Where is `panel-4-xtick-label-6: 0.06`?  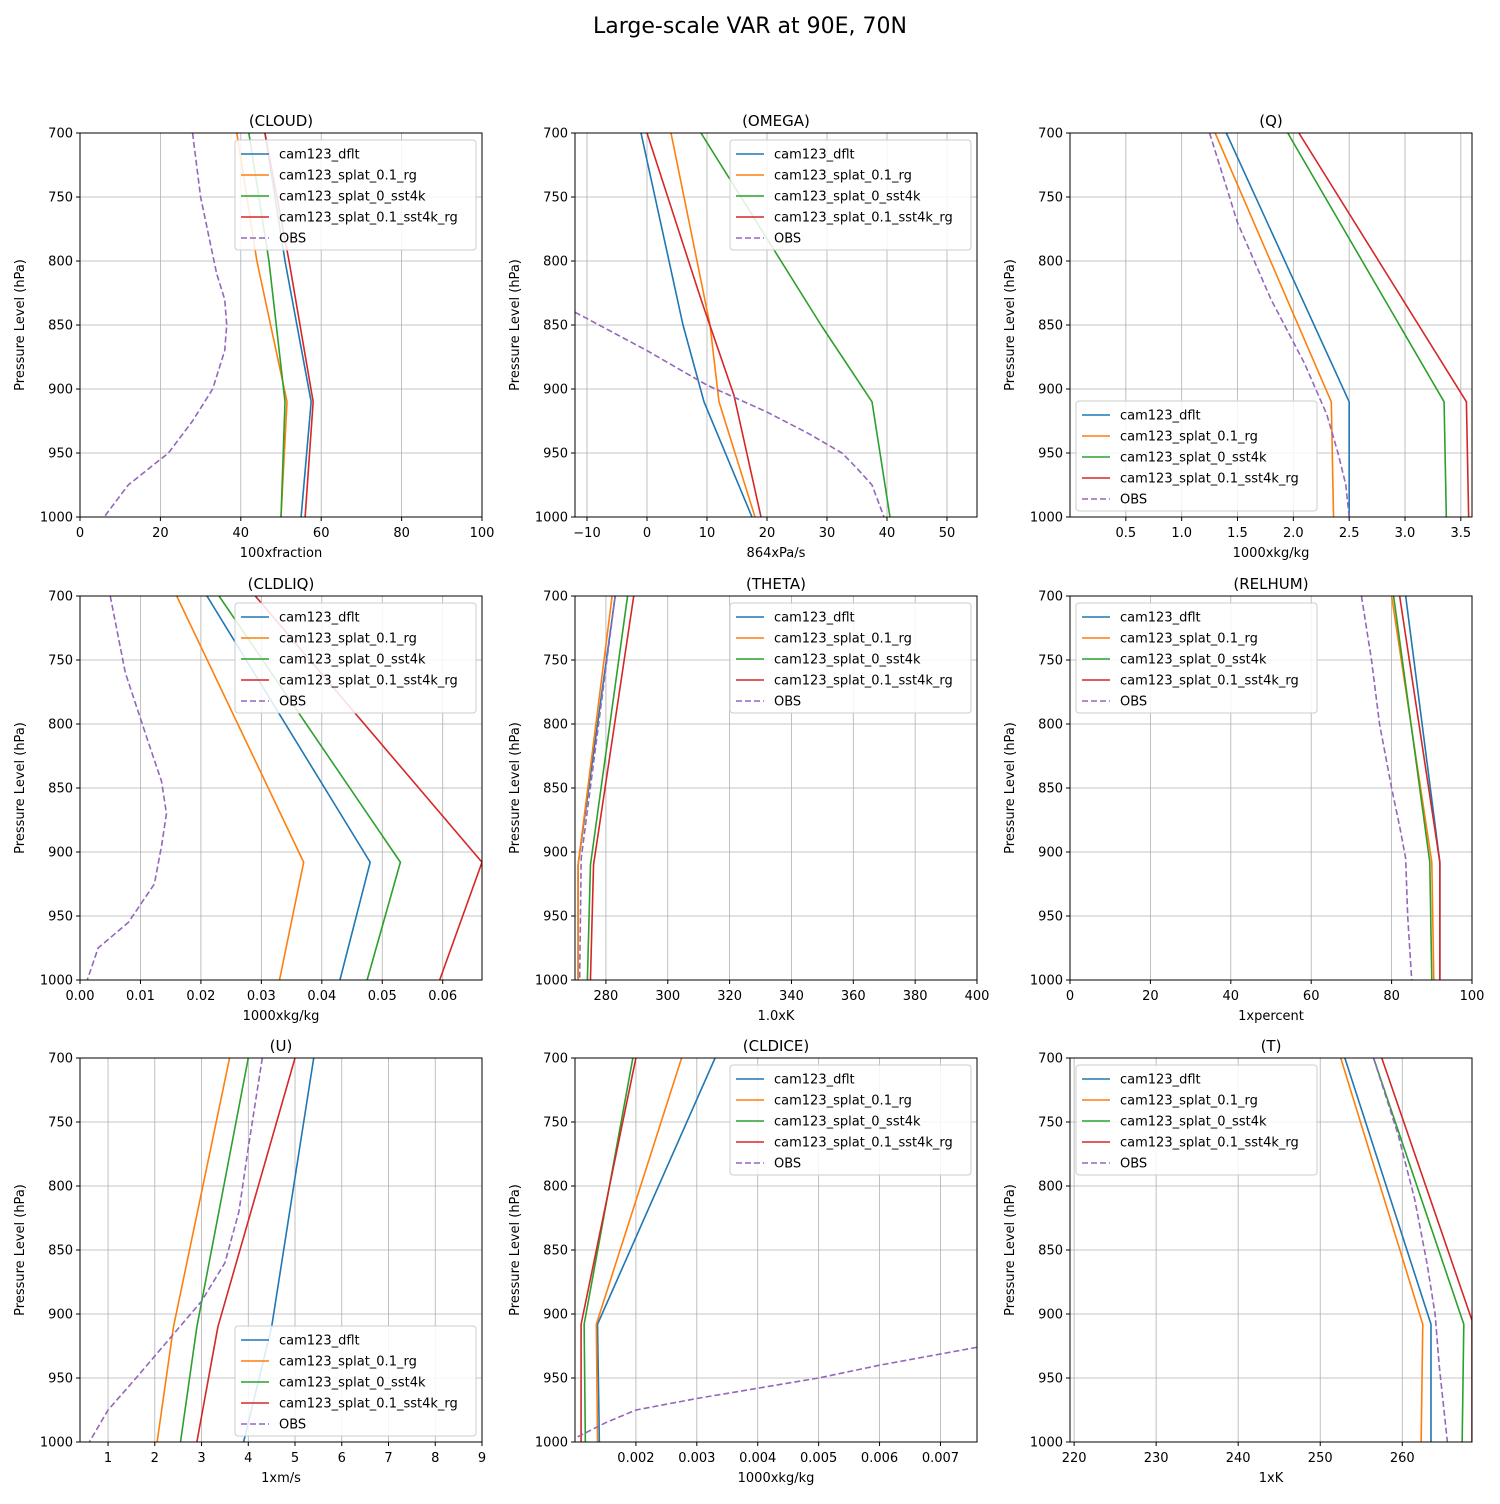 panel-4-xtick-label-6: 0.06 is located at coordinates (442, 996).